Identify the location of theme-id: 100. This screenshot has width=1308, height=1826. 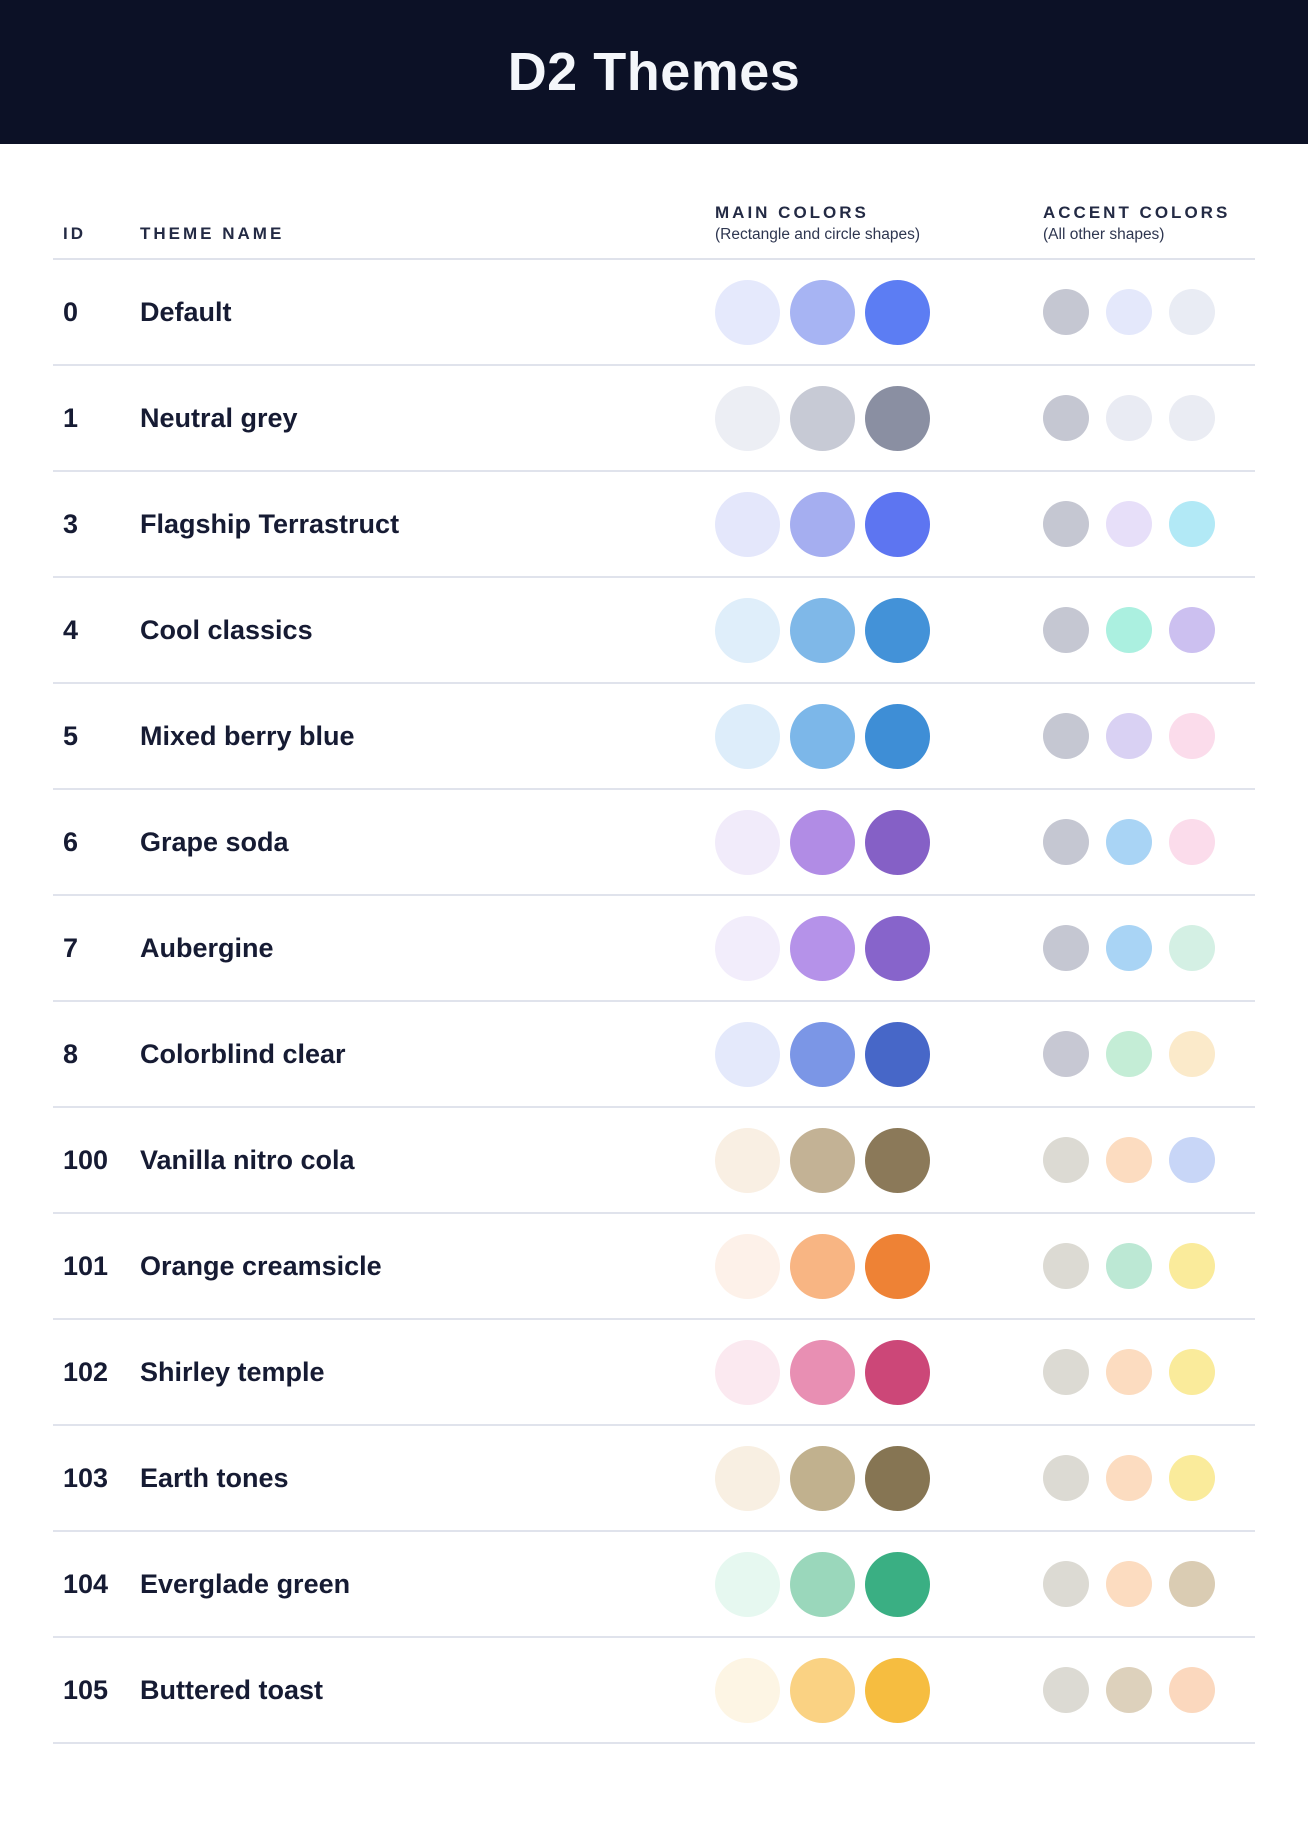
(86, 1159).